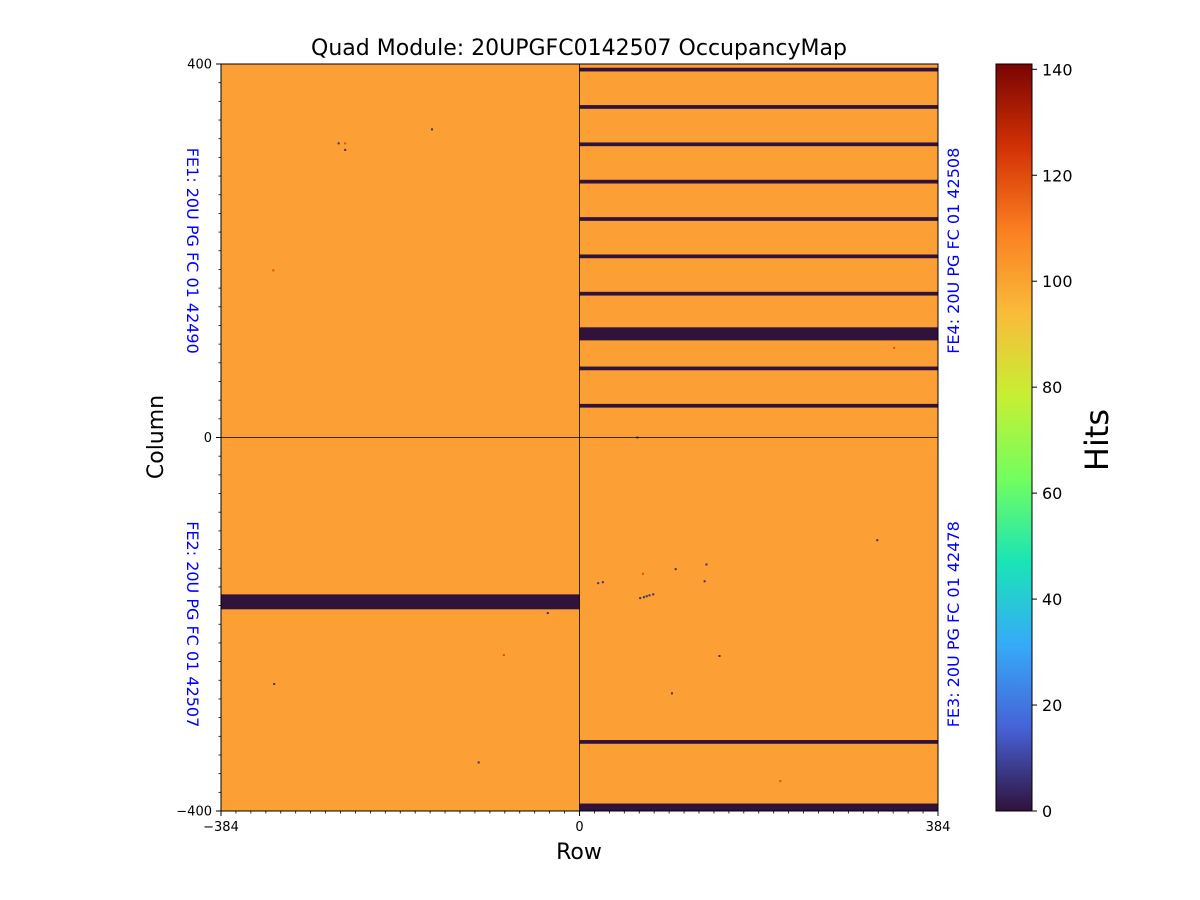  What do you see at coordinates (1052, 705) in the screenshot?
I see `colorbar-tick-label: 20` at bounding box center [1052, 705].